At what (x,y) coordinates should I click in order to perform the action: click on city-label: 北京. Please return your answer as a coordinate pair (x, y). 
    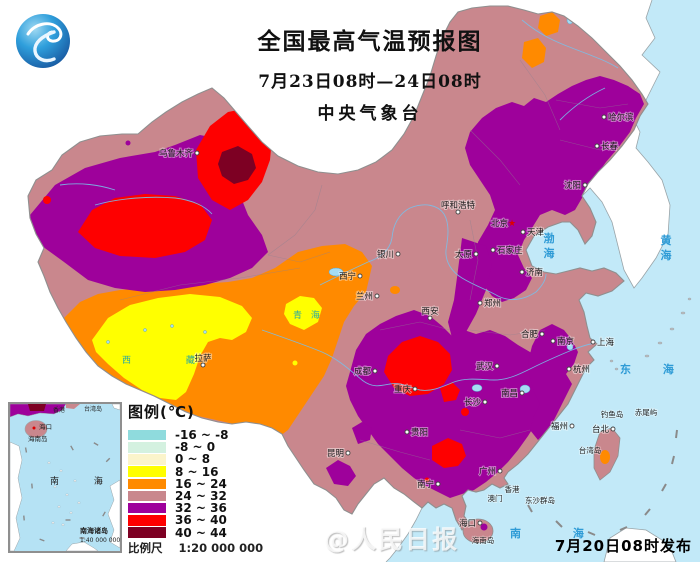
    Looking at the image, I should click on (499, 223).